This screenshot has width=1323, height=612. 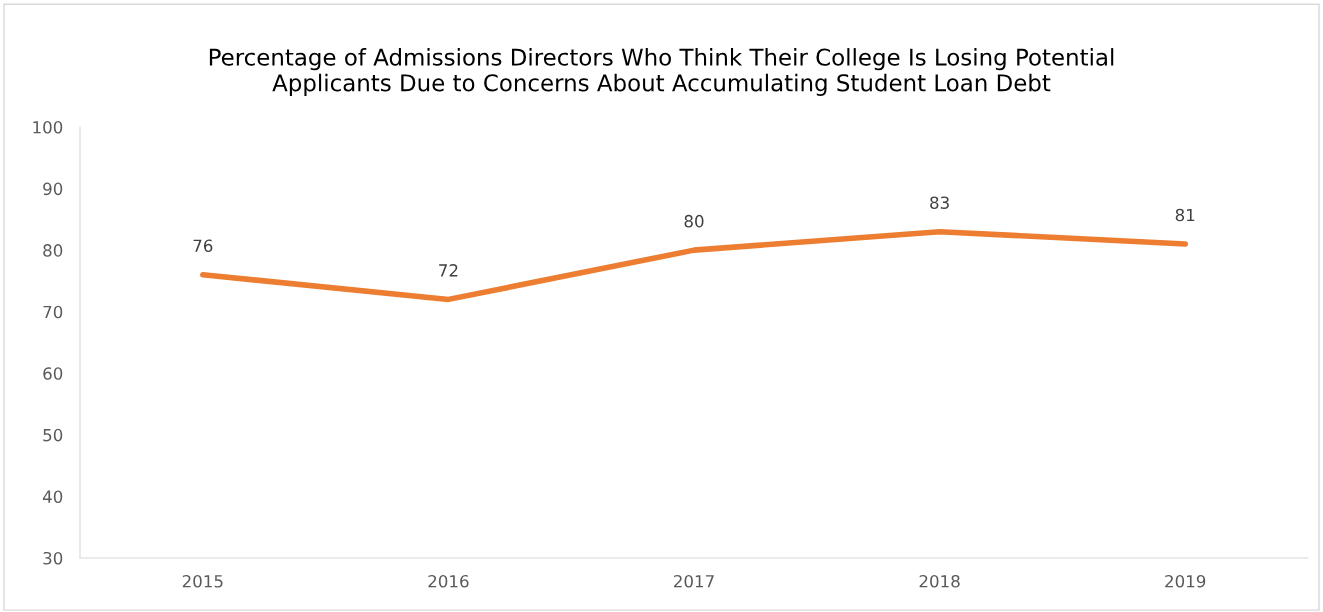 I want to click on y-tick-label: 80, so click(x=53, y=250).